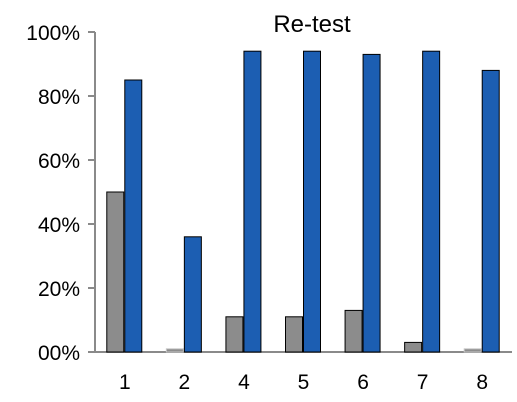  Describe the element at coordinates (244, 382) in the screenshot. I see `x-tick-label: 4` at that location.